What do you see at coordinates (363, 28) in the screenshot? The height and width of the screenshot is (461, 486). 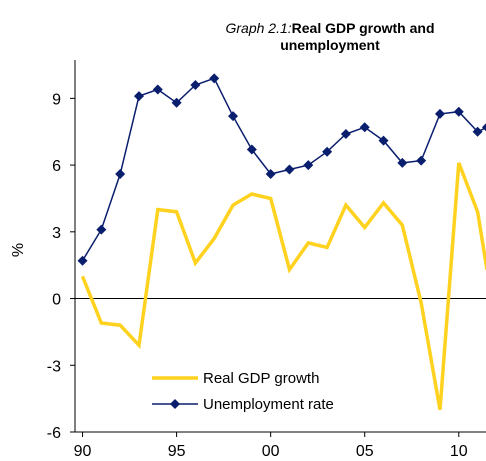 I see `chart-title-main: Real GDP growth and` at bounding box center [363, 28].